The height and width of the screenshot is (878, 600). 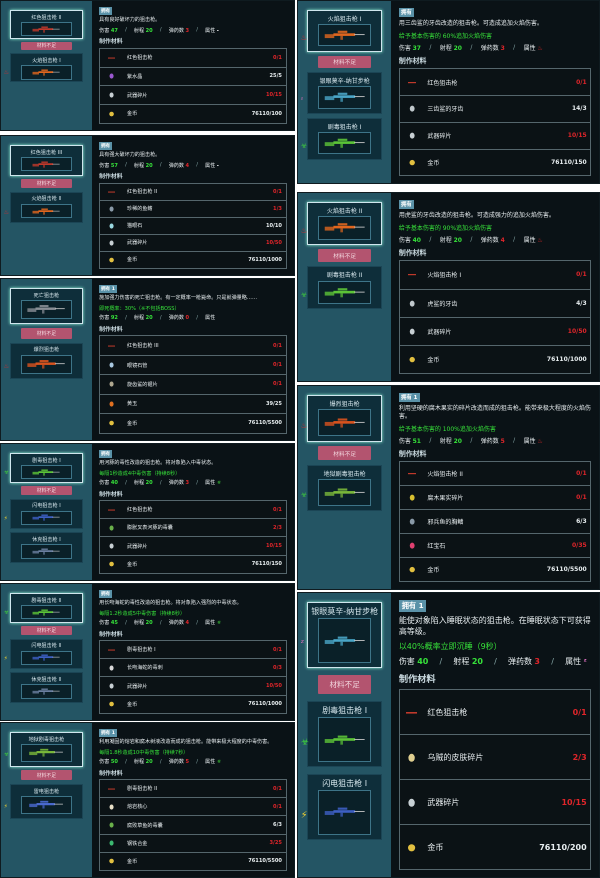 I want to click on weapon-name: 剧毒狙击枪 II, so click(x=46, y=600).